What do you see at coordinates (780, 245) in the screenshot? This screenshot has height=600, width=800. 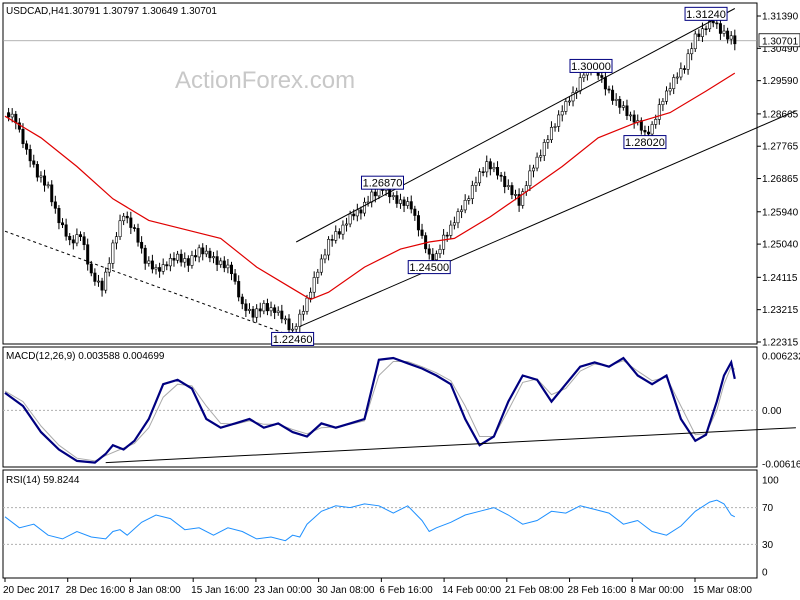 I see `price-y-tick-label: 1.25040` at bounding box center [780, 245].